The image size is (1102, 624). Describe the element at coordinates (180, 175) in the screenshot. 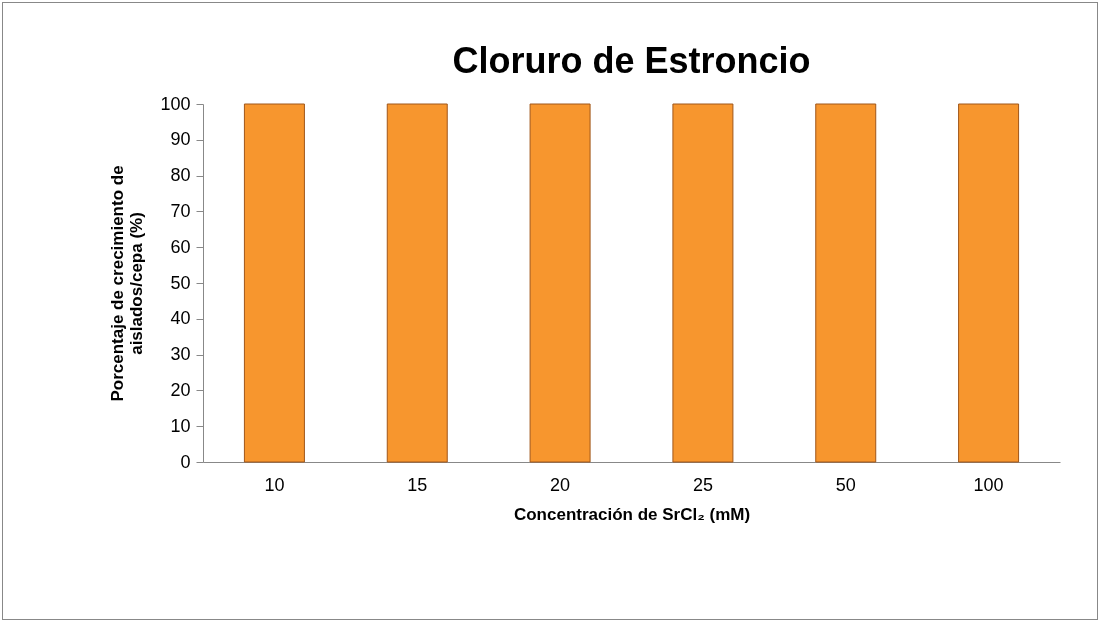

I see `y-tick-label: 80` at that location.